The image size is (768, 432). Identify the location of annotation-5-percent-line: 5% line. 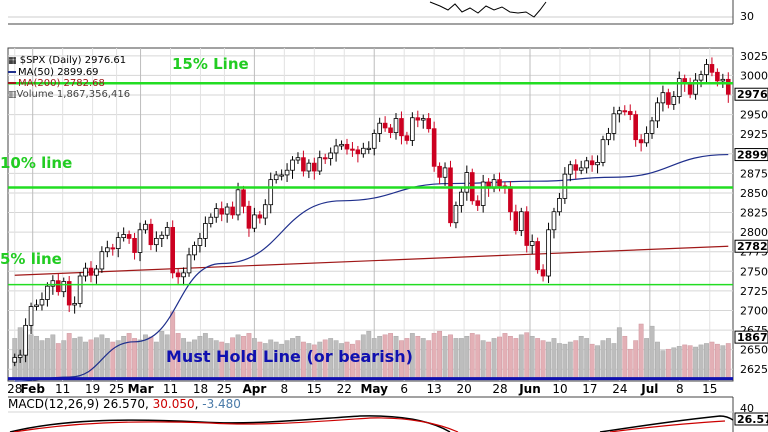
(31, 259).